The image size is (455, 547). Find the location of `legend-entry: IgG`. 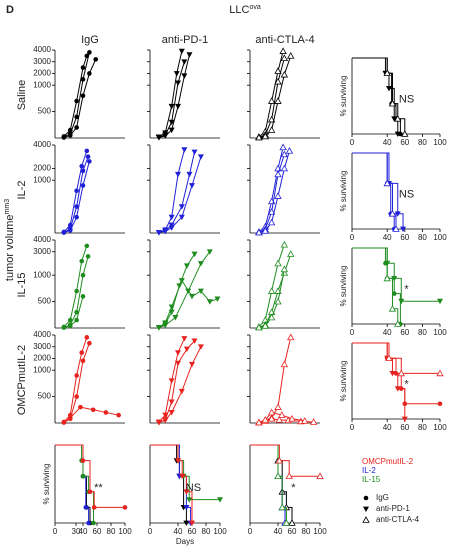

legend-entry: IgG is located at coordinates (382, 497).